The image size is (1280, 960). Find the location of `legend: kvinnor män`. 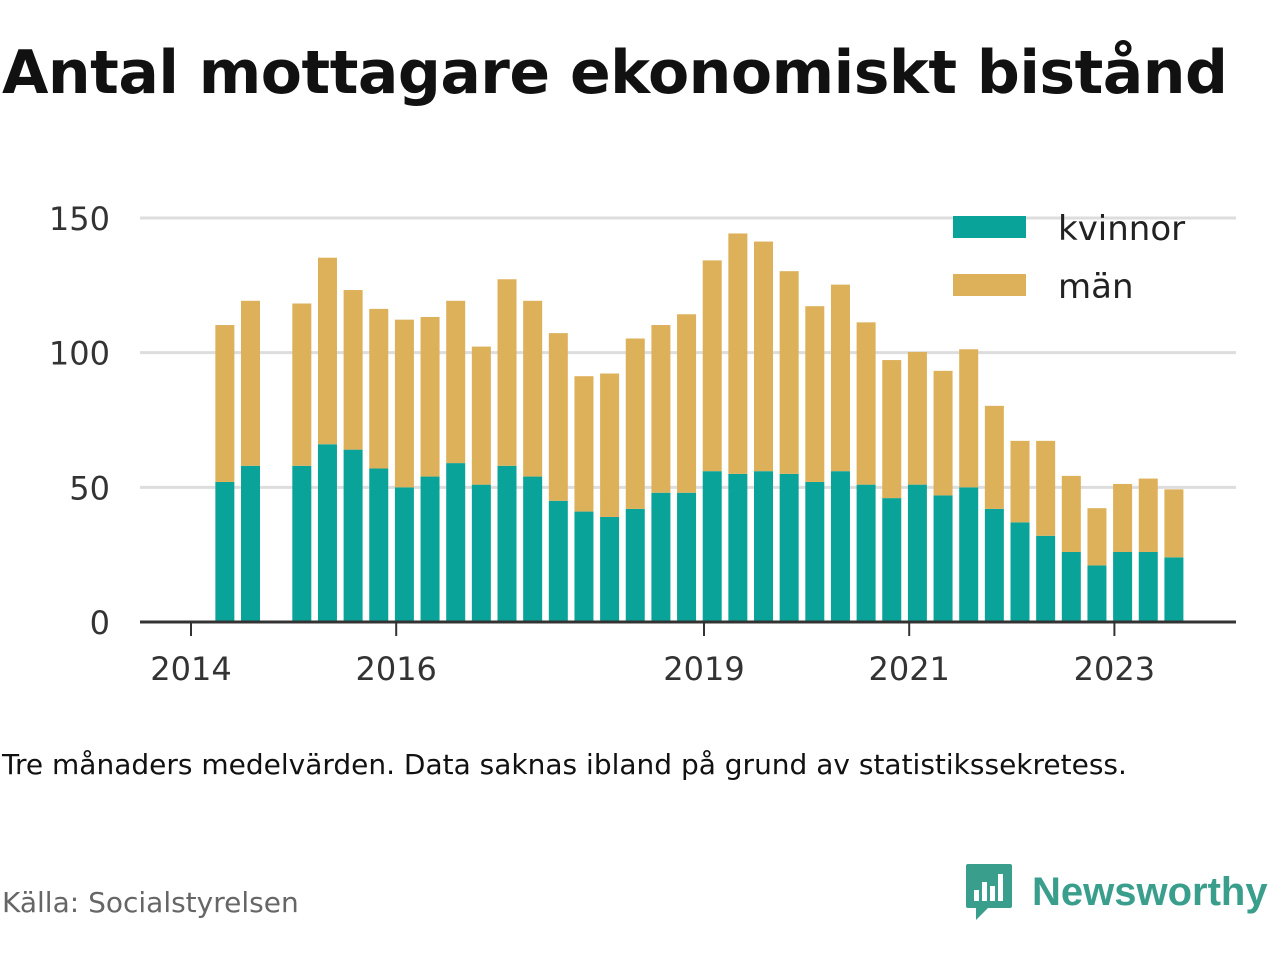

legend: kvinnor män is located at coordinates (1069, 258).